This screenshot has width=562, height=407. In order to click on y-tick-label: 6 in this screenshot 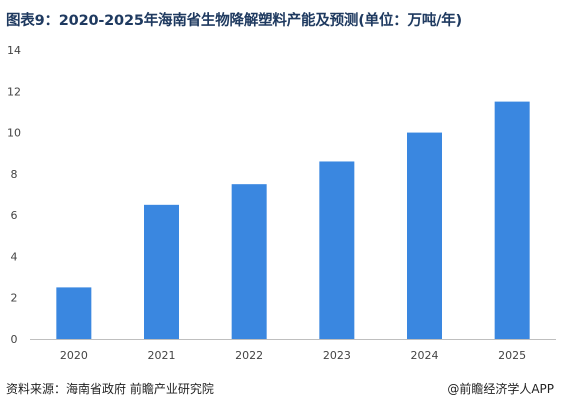, I will do `click(14, 215)`.